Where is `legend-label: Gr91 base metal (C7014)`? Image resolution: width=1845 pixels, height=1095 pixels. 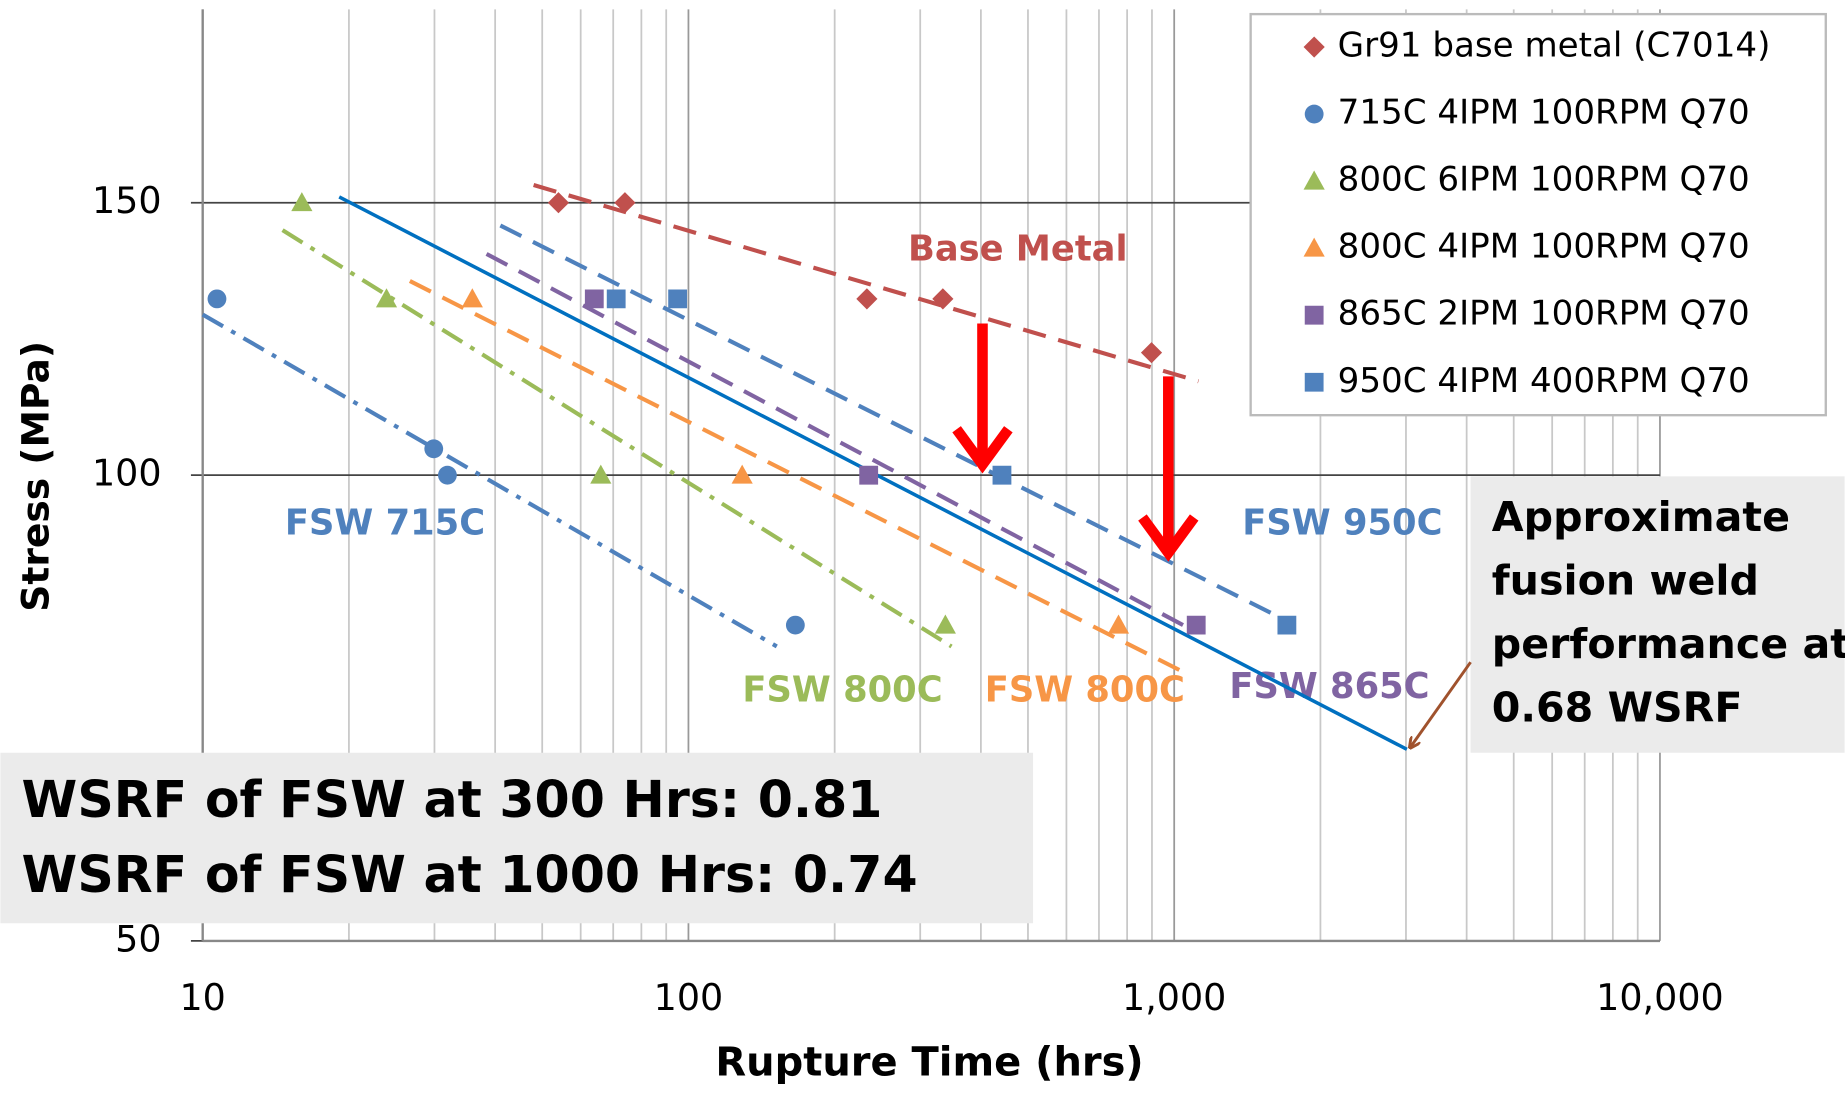 legend-label: Gr91 base metal (C7014) is located at coordinates (1554, 46).